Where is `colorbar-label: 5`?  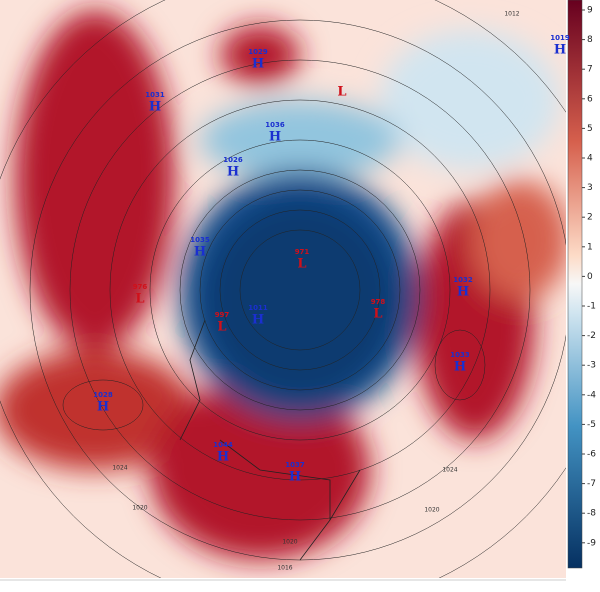
colorbar-label: 5 is located at coordinates (590, 129).